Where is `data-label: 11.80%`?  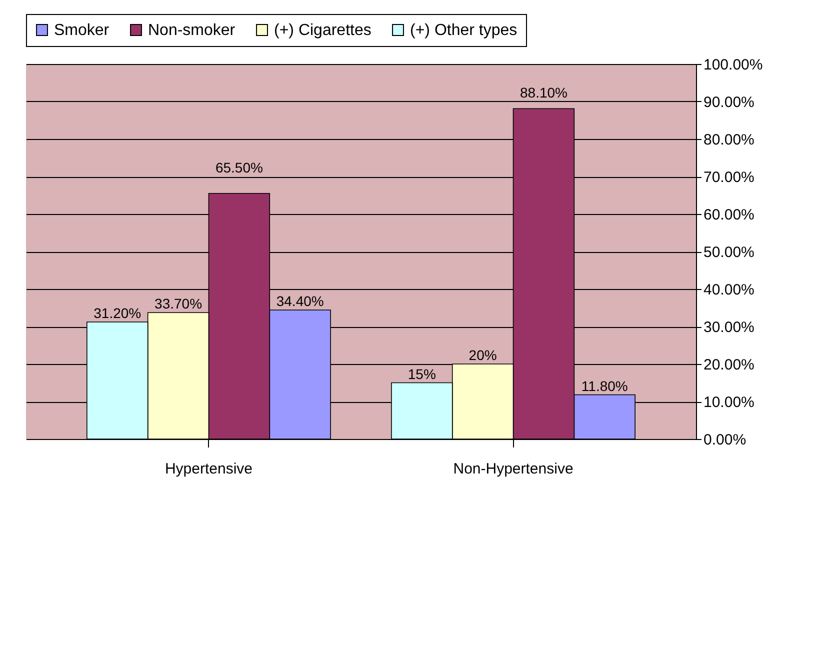 data-label: 11.80% is located at coordinates (604, 386).